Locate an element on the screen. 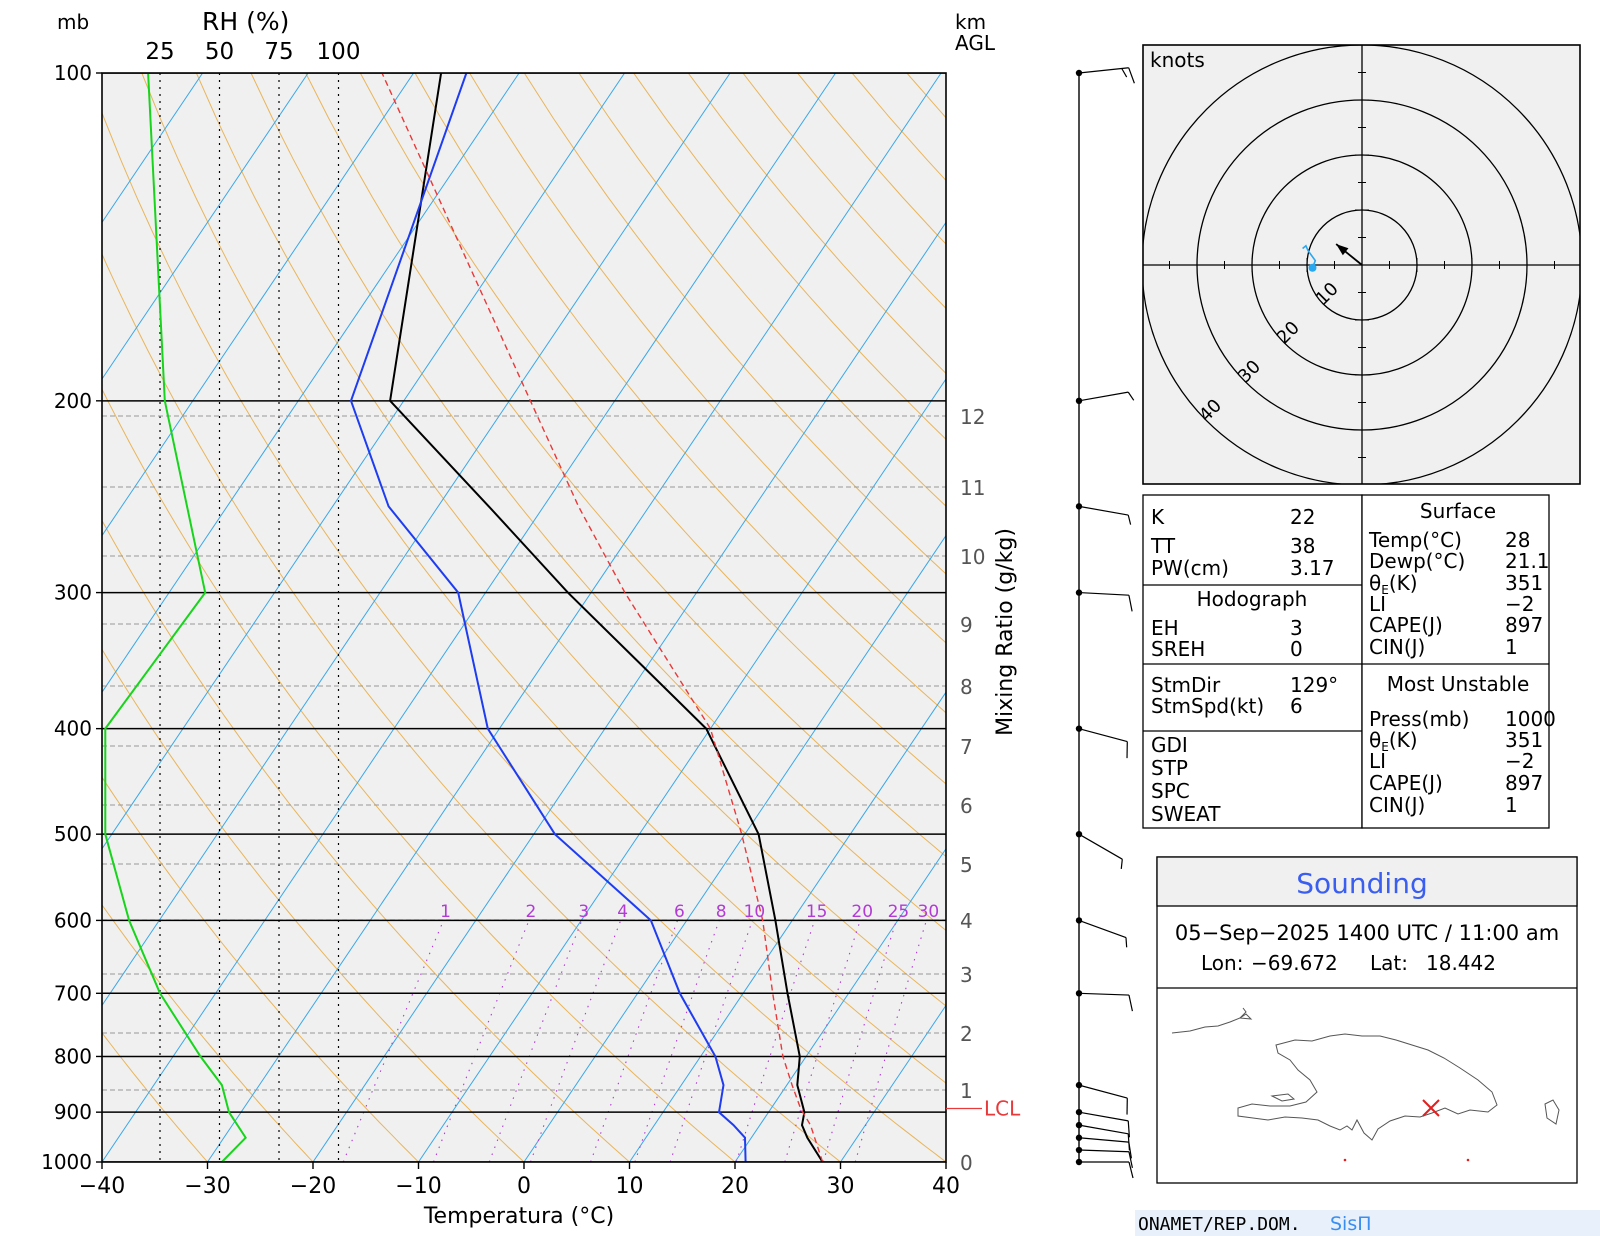 This screenshot has height=1236, width=1600. surface-thetae-label: θE(K) is located at coordinates (1393, 584).